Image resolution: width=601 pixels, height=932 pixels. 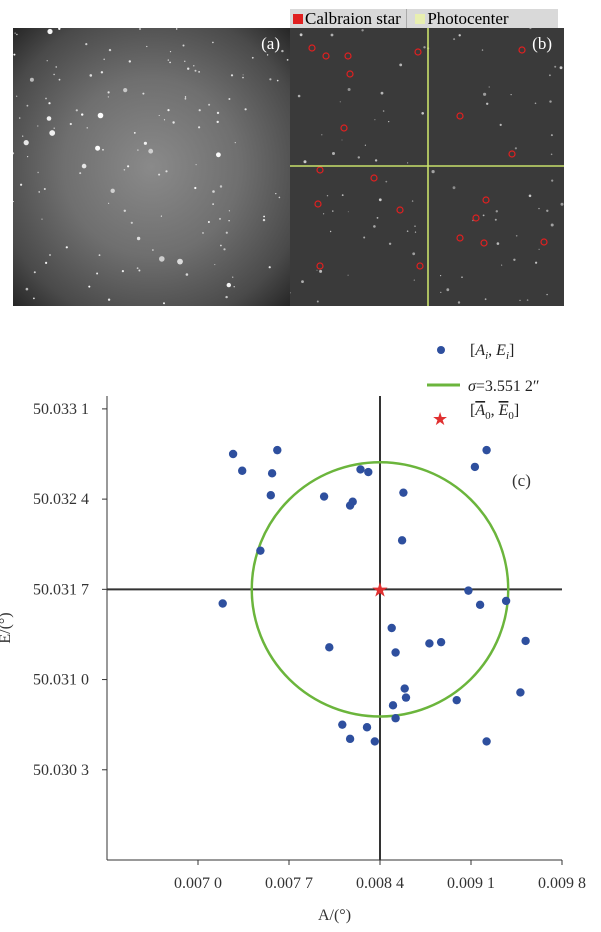 I want to click on center-star-marker: ★, so click(x=380, y=589).